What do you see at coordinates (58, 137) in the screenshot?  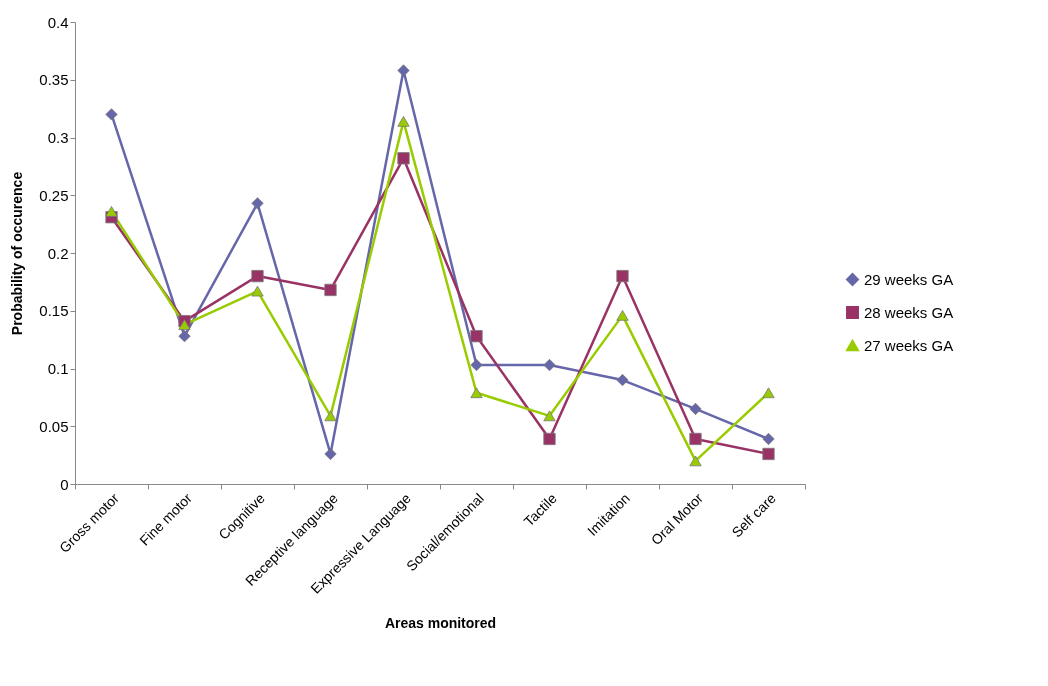 I see `y-tick-label: 0.3` at bounding box center [58, 137].